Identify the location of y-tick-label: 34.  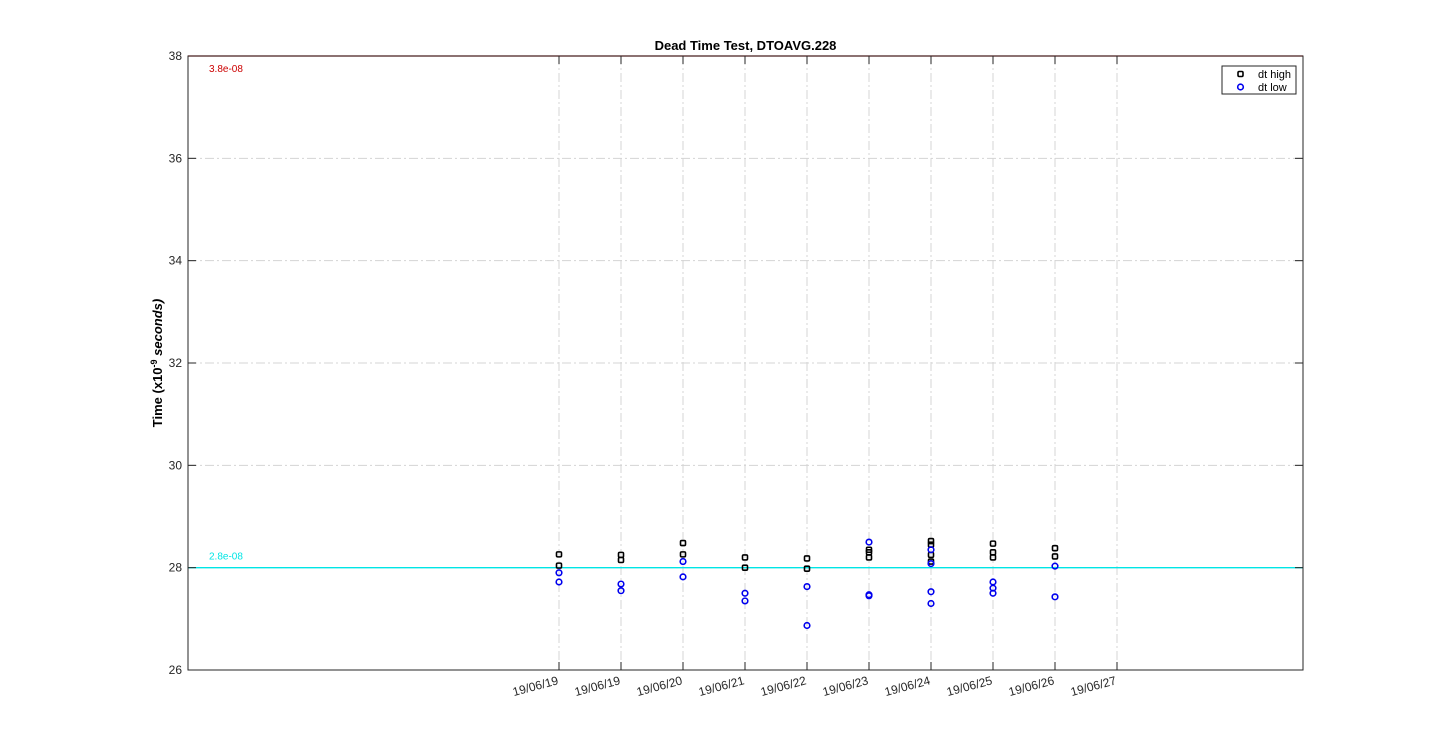
(176, 261).